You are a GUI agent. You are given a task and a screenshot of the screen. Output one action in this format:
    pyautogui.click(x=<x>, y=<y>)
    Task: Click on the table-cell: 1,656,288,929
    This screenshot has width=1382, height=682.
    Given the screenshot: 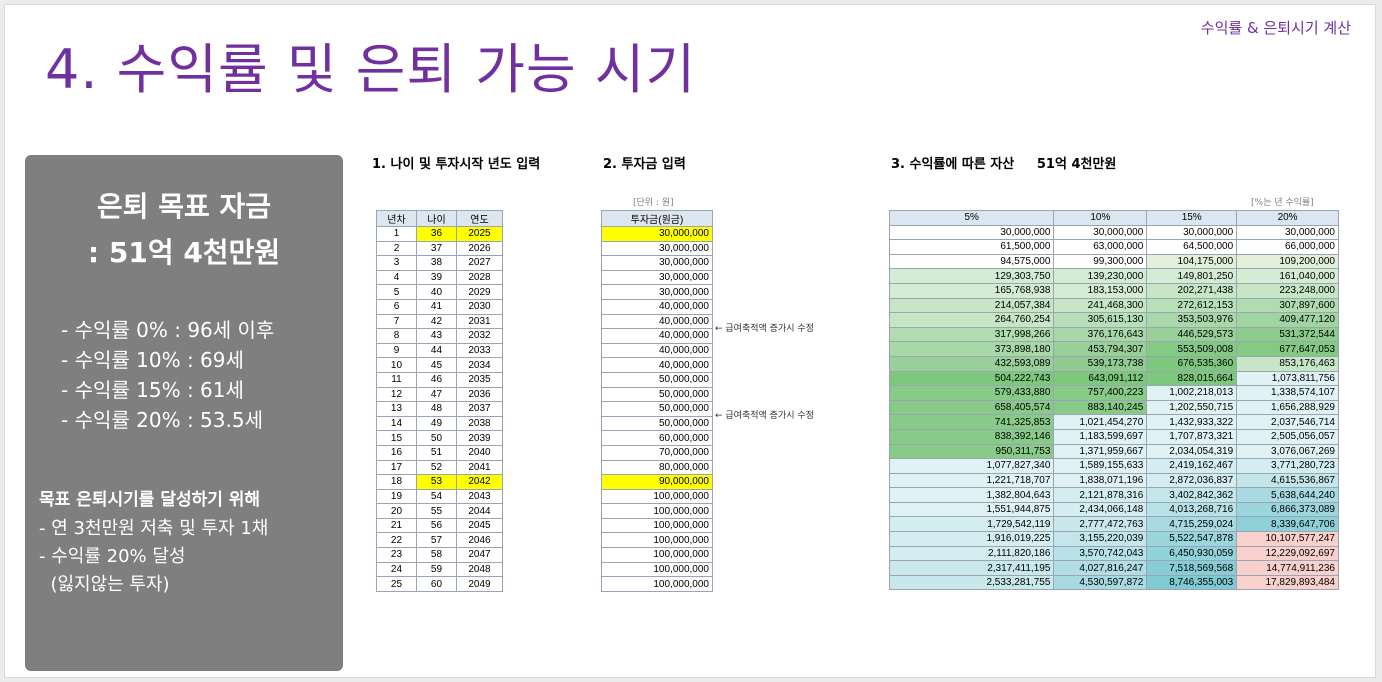 What is the action you would take?
    pyautogui.click(x=1287, y=407)
    